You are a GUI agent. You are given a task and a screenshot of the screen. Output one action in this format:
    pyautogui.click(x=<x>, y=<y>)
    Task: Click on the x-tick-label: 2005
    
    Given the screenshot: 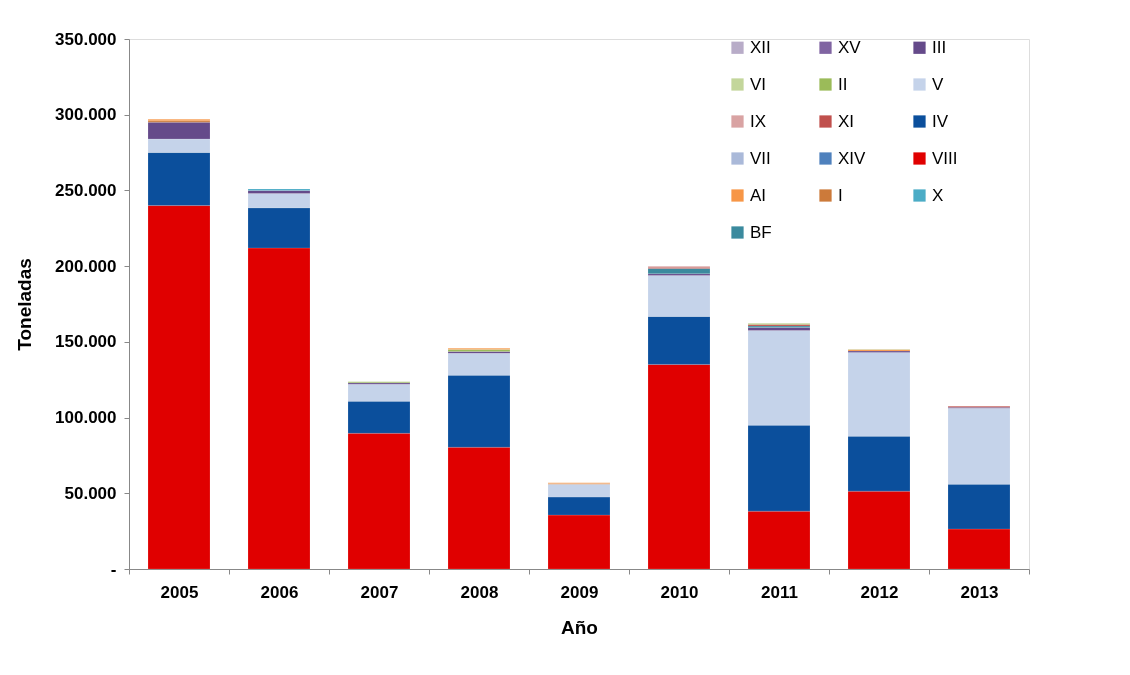 What is the action you would take?
    pyautogui.click(x=179, y=592)
    